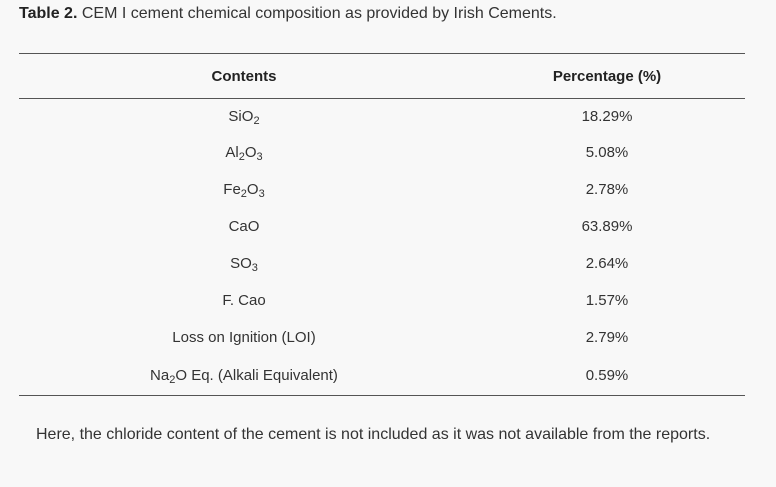 The width and height of the screenshot is (776, 487). What do you see at coordinates (607, 337) in the screenshot?
I see `percentage-cell: 2.79%` at bounding box center [607, 337].